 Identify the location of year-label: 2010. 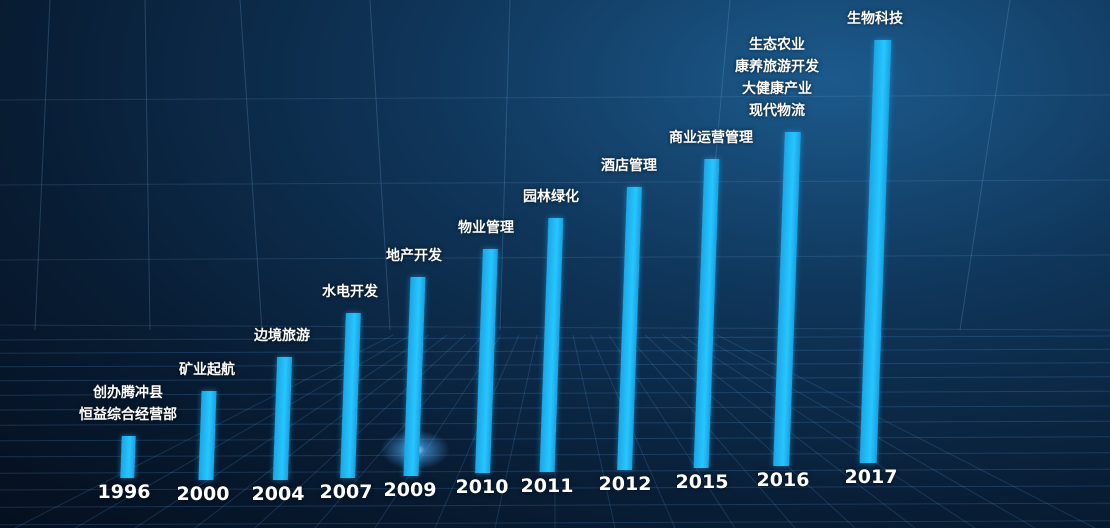
(482, 487).